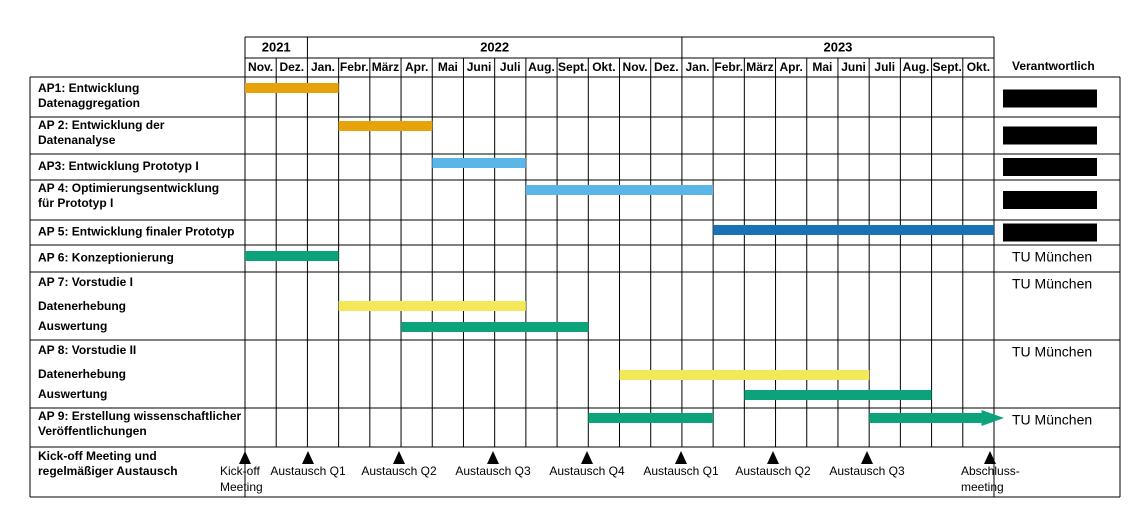 The image size is (1132, 513). I want to click on row-label: AP1: Entwicklung, so click(88, 88).